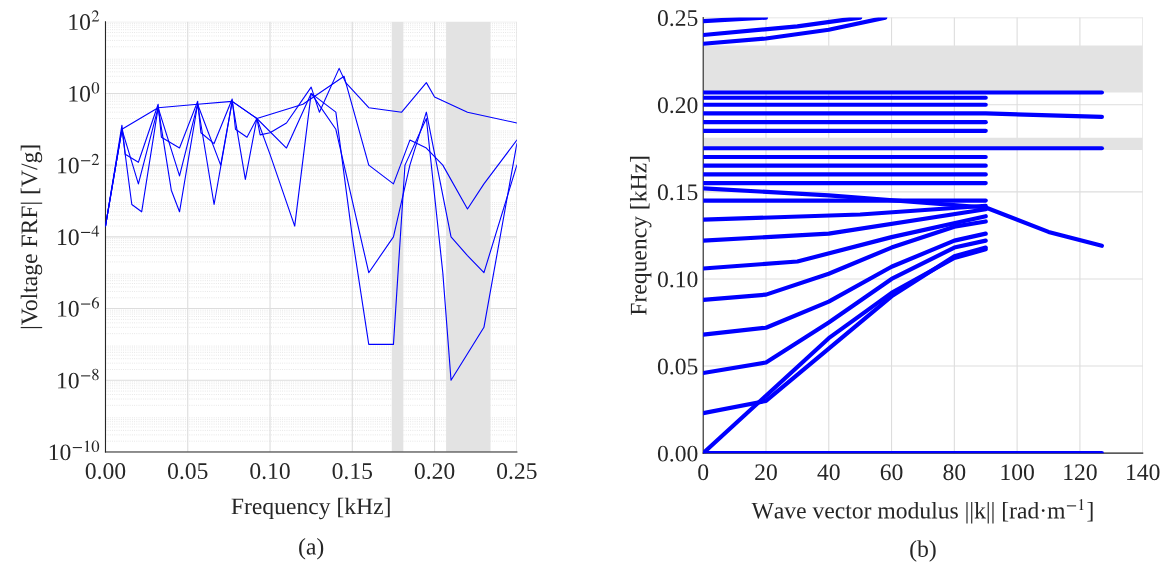 This screenshot has height=587, width=1172. What do you see at coordinates (703, 472) in the screenshot?
I see `x-tick-label: 0` at bounding box center [703, 472].